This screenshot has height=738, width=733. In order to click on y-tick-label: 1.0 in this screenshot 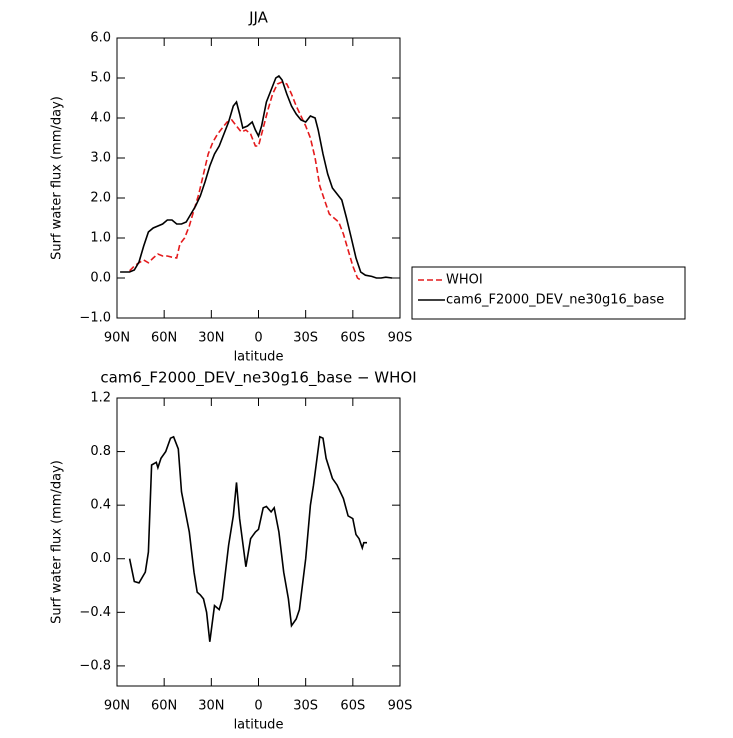, I will do `click(100, 238)`.